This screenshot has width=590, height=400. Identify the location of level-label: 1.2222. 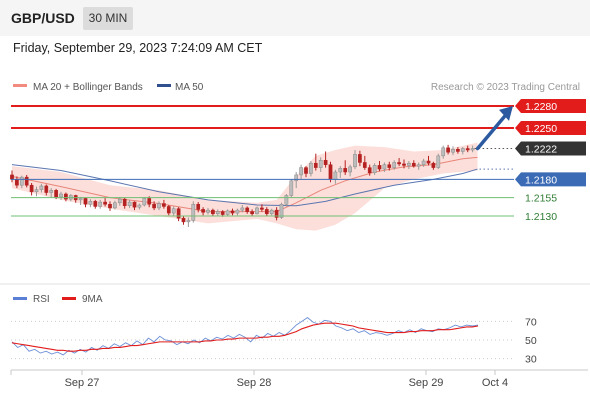
(541, 150).